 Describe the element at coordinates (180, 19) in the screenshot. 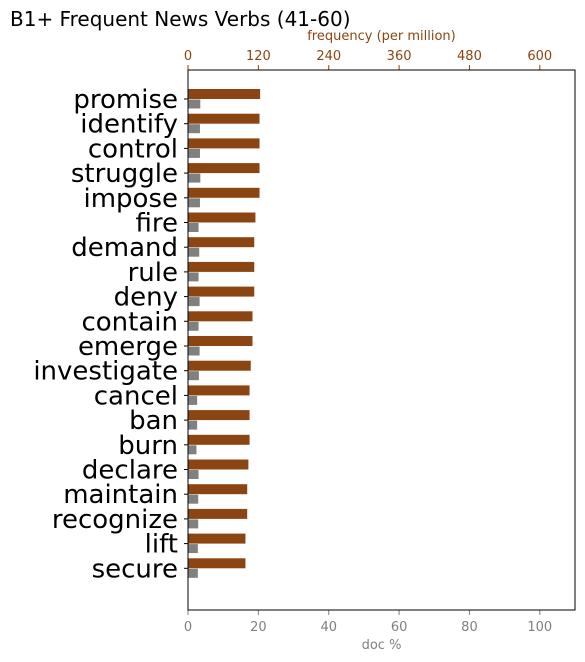

I see `chart-title: B1+ Frequent News Verbs (41-60)` at that location.